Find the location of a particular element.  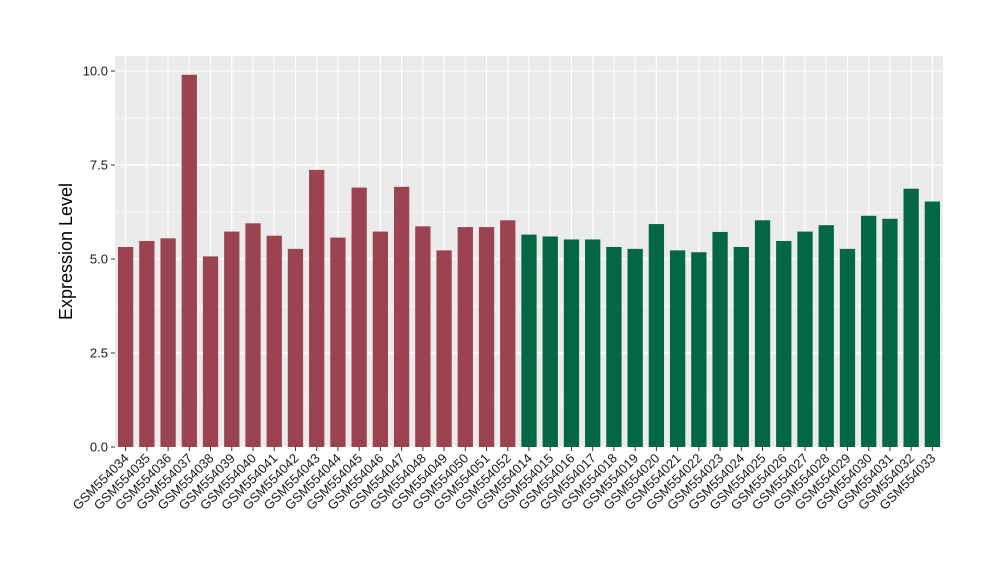

bar-GSM554028 is located at coordinates (826, 336).